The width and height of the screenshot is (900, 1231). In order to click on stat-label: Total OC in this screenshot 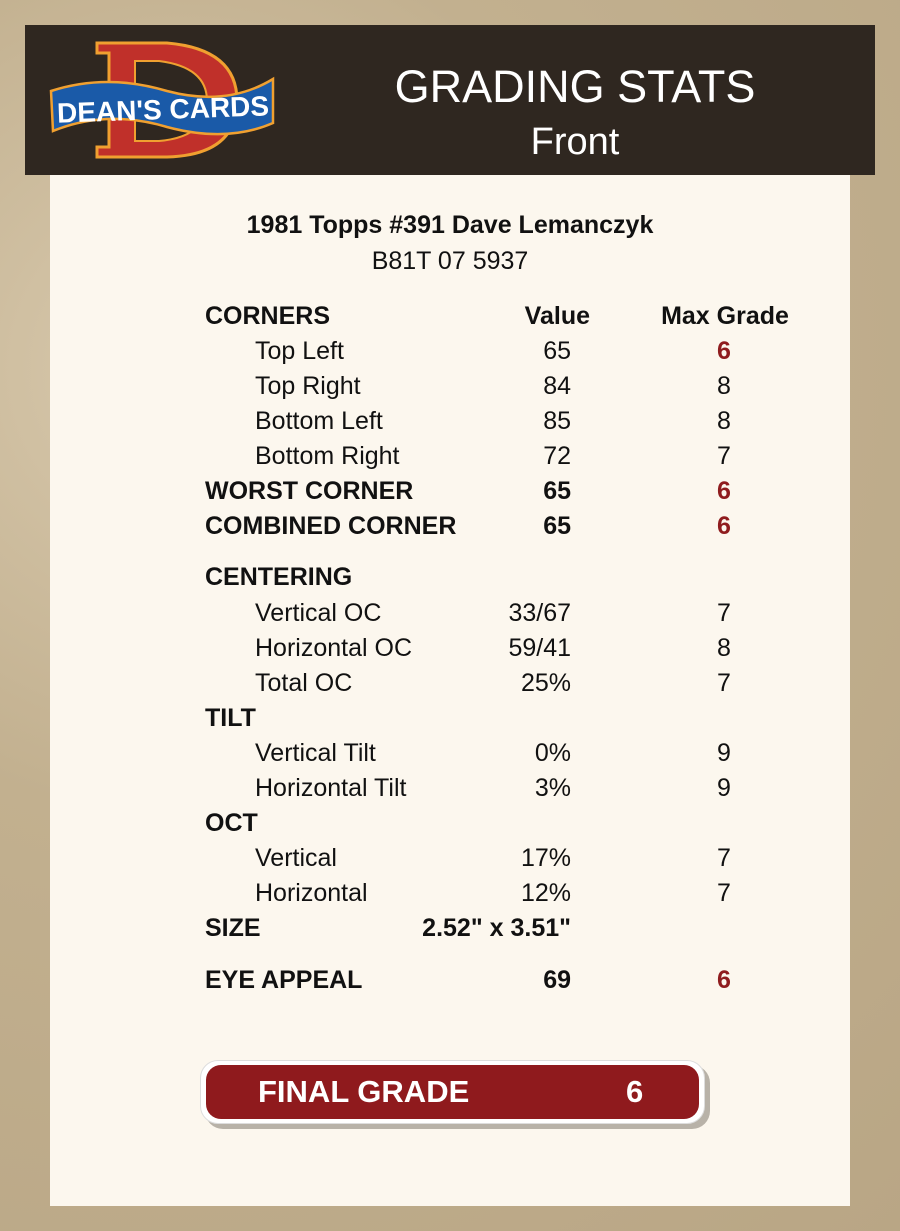, I will do `click(304, 683)`.